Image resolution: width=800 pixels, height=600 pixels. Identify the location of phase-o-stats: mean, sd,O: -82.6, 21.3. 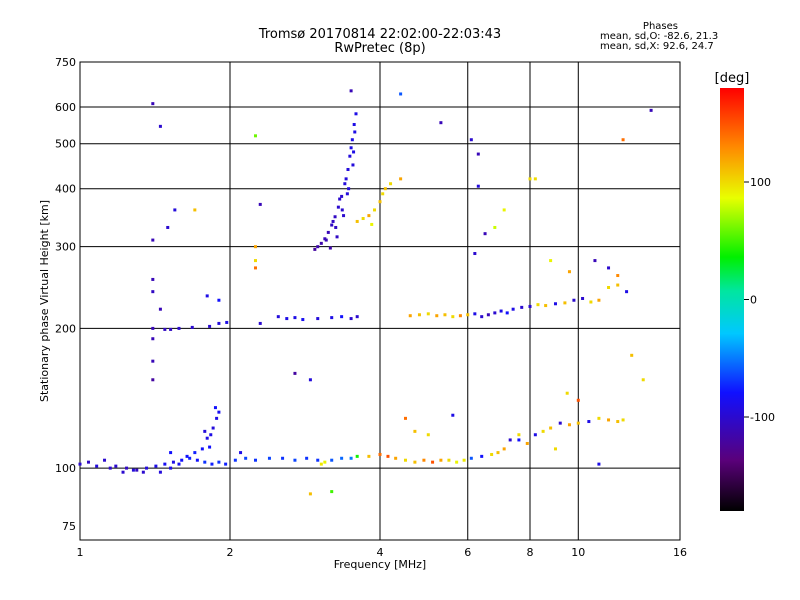
(659, 36).